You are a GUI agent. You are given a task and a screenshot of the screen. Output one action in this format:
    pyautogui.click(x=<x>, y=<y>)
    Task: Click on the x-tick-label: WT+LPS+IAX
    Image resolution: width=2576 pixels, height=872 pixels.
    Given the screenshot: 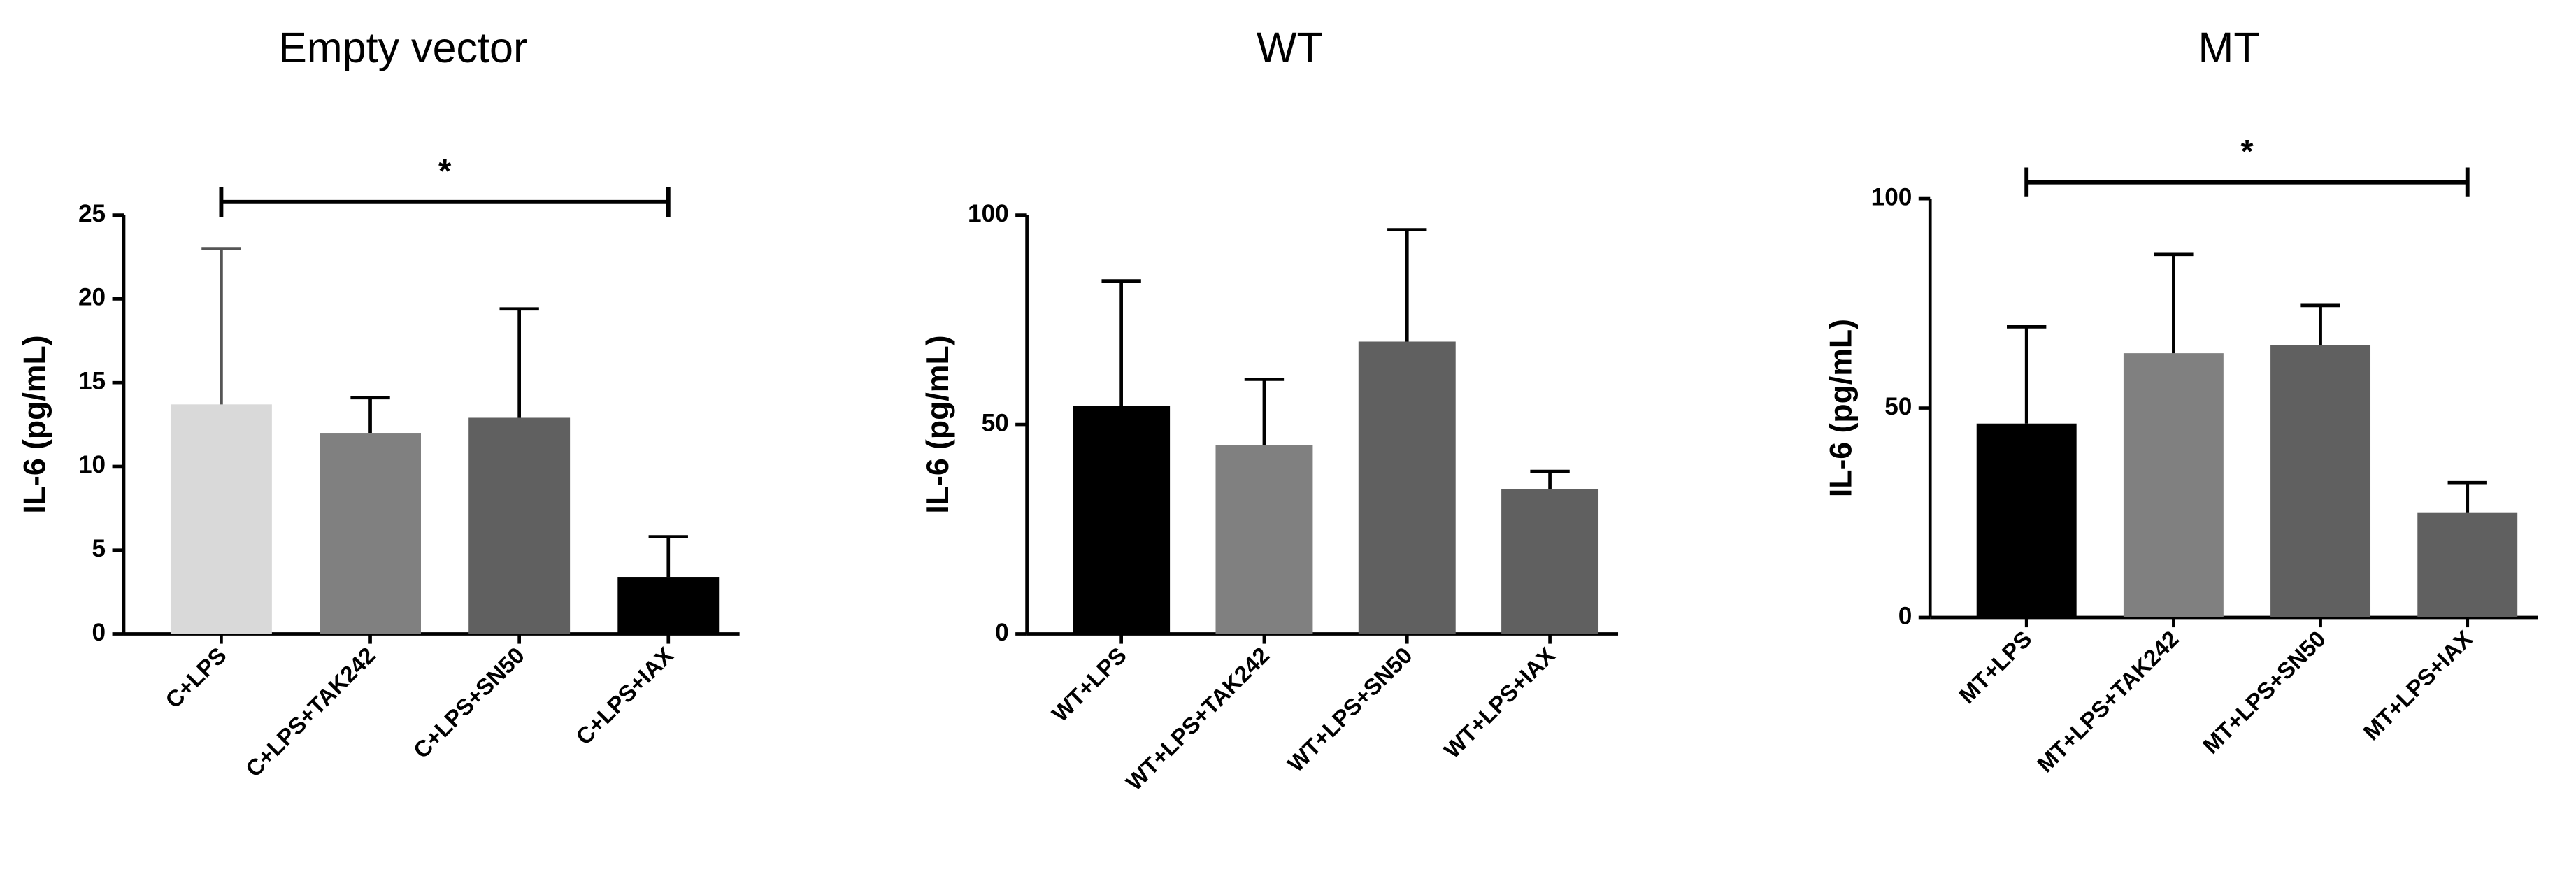 What is the action you would take?
    pyautogui.click(x=1499, y=702)
    